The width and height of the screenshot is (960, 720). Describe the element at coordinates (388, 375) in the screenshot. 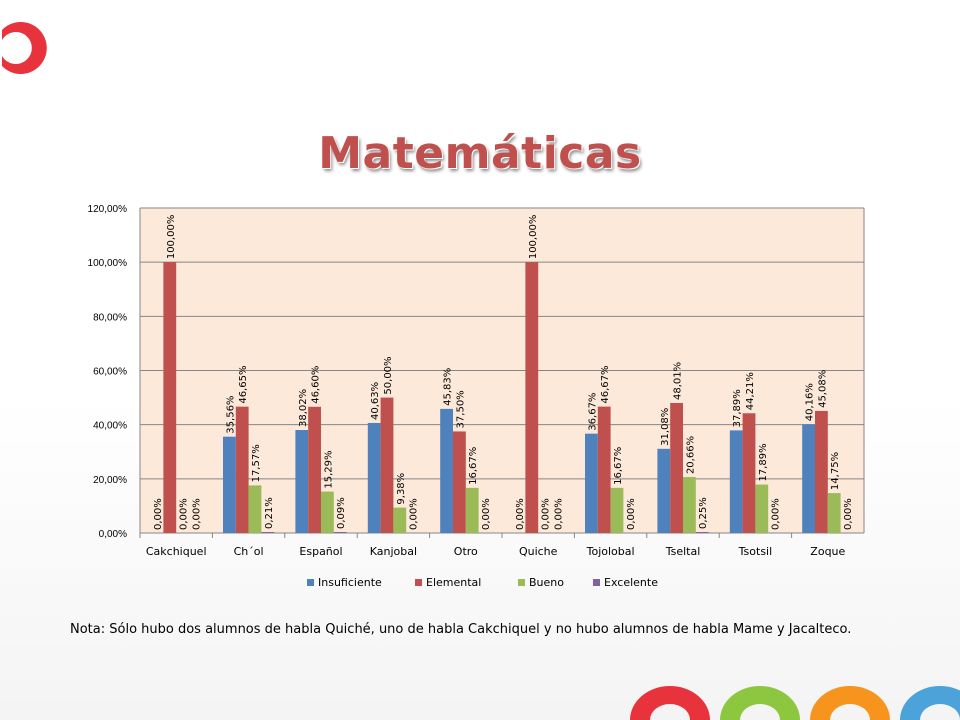

I see `data-label: 50,00%` at that location.